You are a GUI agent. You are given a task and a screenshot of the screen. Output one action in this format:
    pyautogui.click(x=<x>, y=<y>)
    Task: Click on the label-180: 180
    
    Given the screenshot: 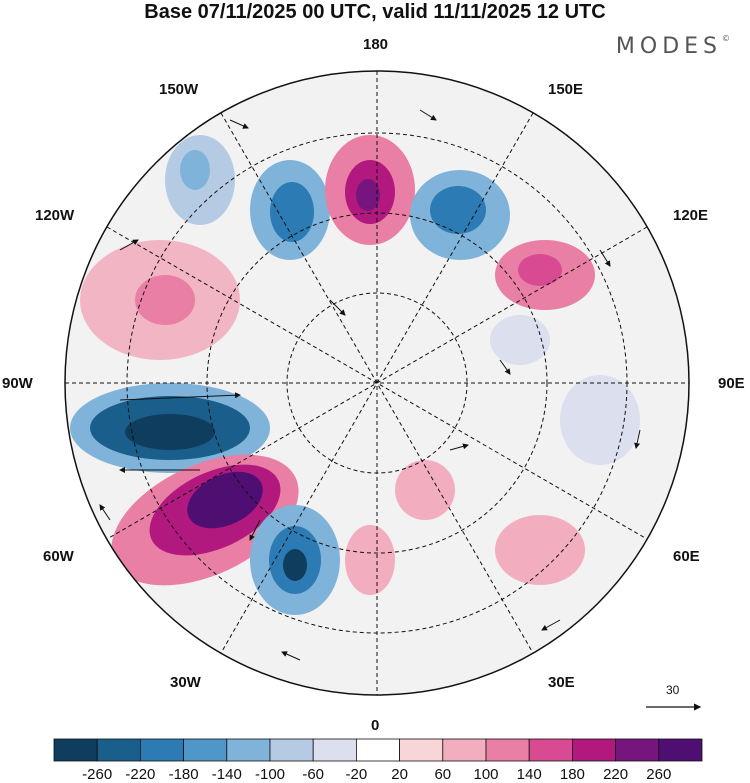 What is the action you would take?
    pyautogui.click(x=376, y=44)
    